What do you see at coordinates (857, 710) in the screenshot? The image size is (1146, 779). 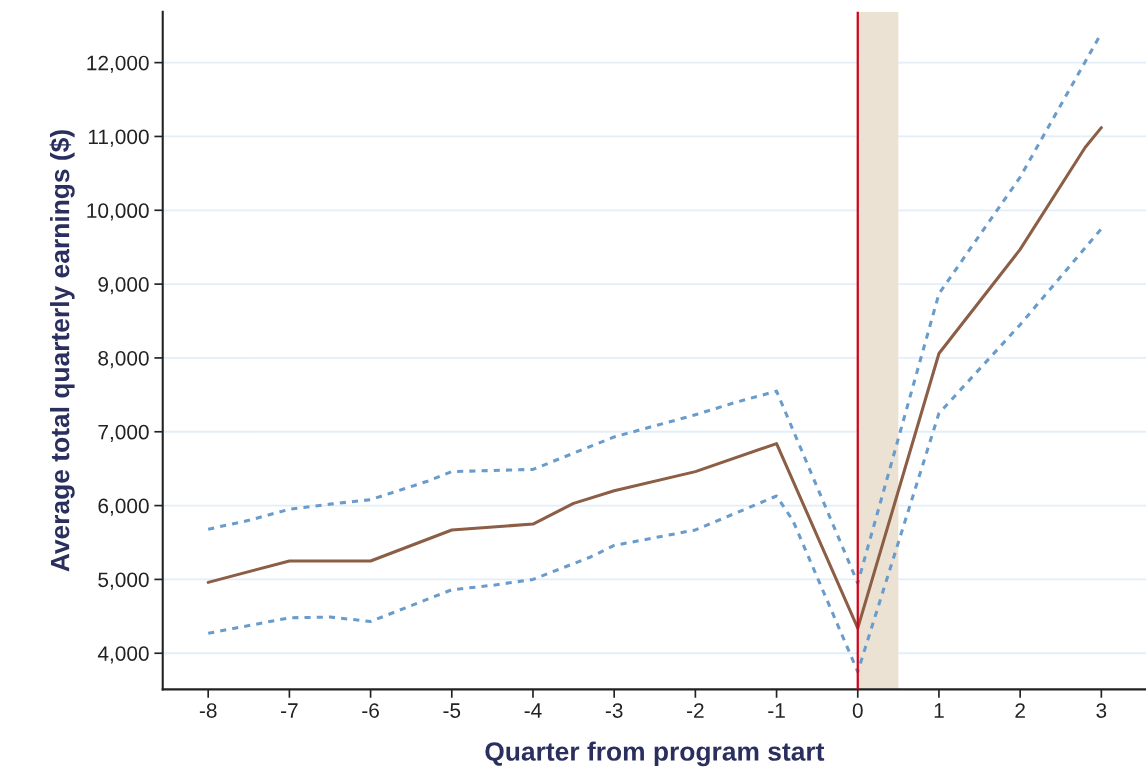 I see `x-tick-label: 0` at bounding box center [857, 710].